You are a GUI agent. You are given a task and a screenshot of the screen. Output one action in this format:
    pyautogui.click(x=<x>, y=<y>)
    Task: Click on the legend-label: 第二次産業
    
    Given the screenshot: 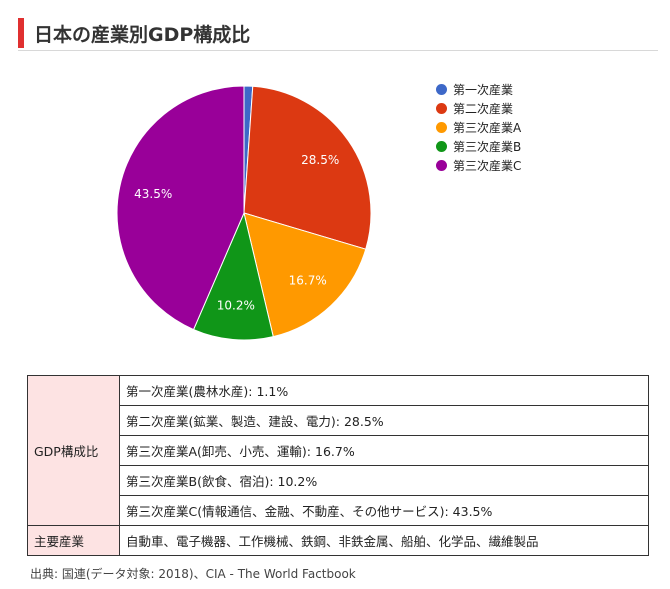 What is the action you would take?
    pyautogui.click(x=483, y=109)
    